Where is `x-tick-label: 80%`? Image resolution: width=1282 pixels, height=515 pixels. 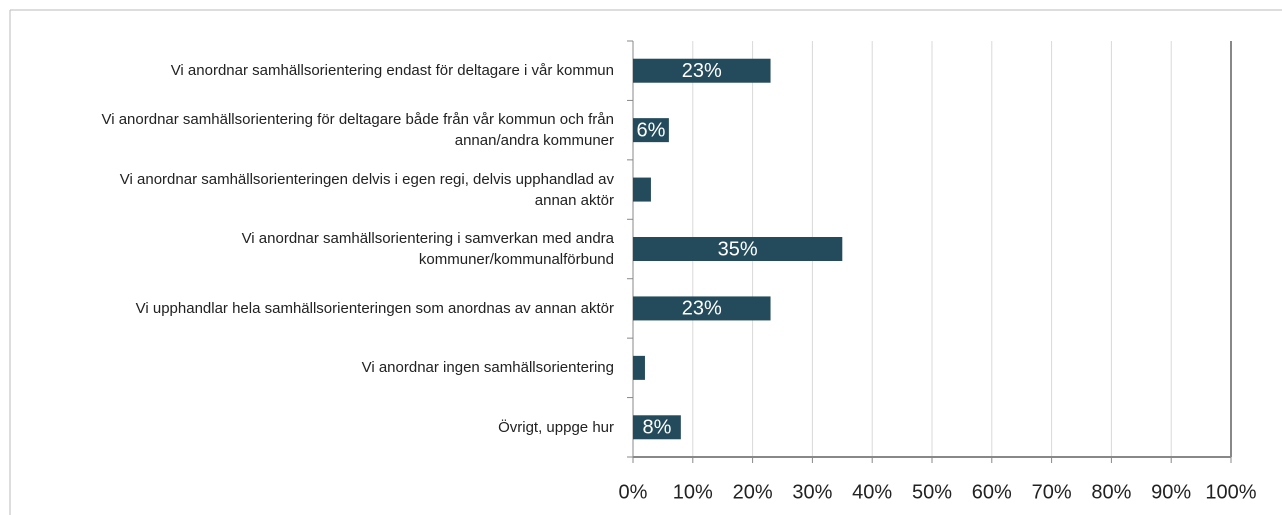
x-tick-label: 80% is located at coordinates (1111, 492).